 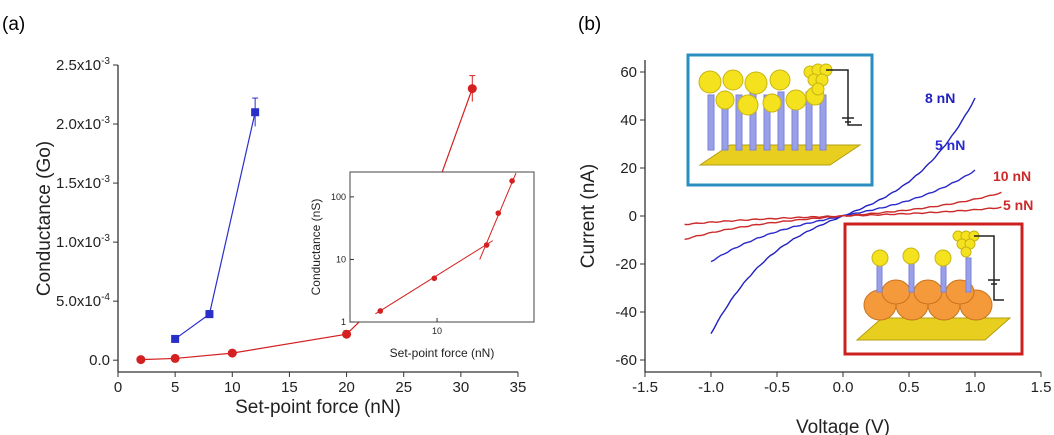 What do you see at coordinates (933, 289) in the screenshot?
I see `bottom-junction-illustration` at bounding box center [933, 289].